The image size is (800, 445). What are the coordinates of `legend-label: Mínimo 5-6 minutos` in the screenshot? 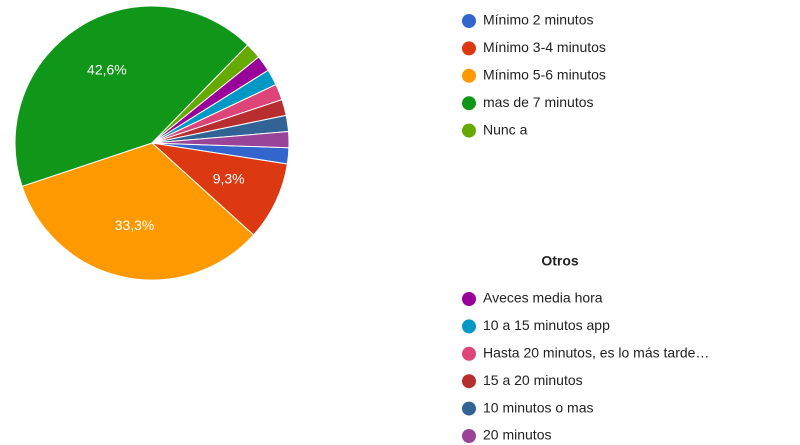 It's located at (544, 75).